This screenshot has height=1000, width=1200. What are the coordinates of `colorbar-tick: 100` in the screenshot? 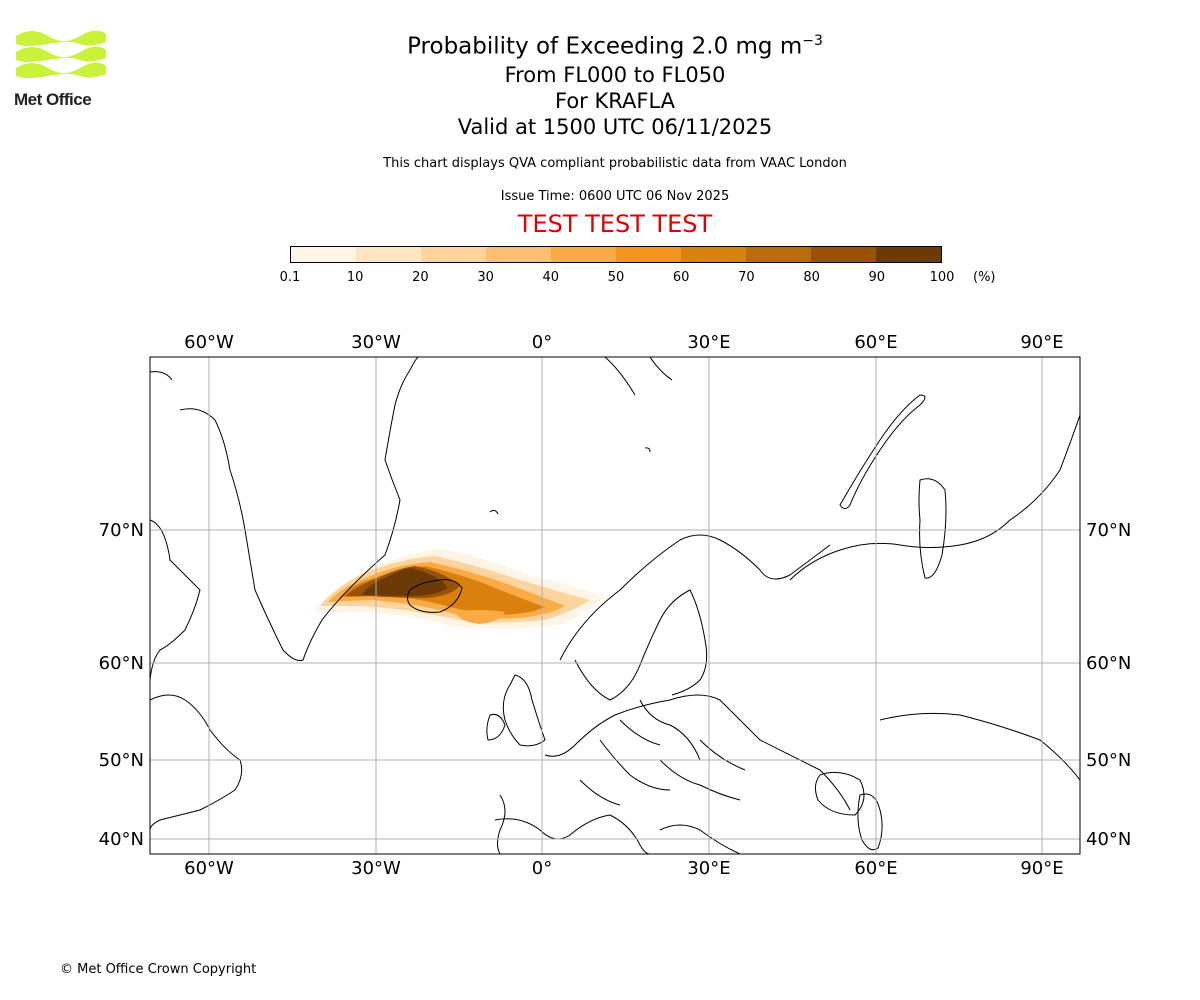 It's located at (942, 277).